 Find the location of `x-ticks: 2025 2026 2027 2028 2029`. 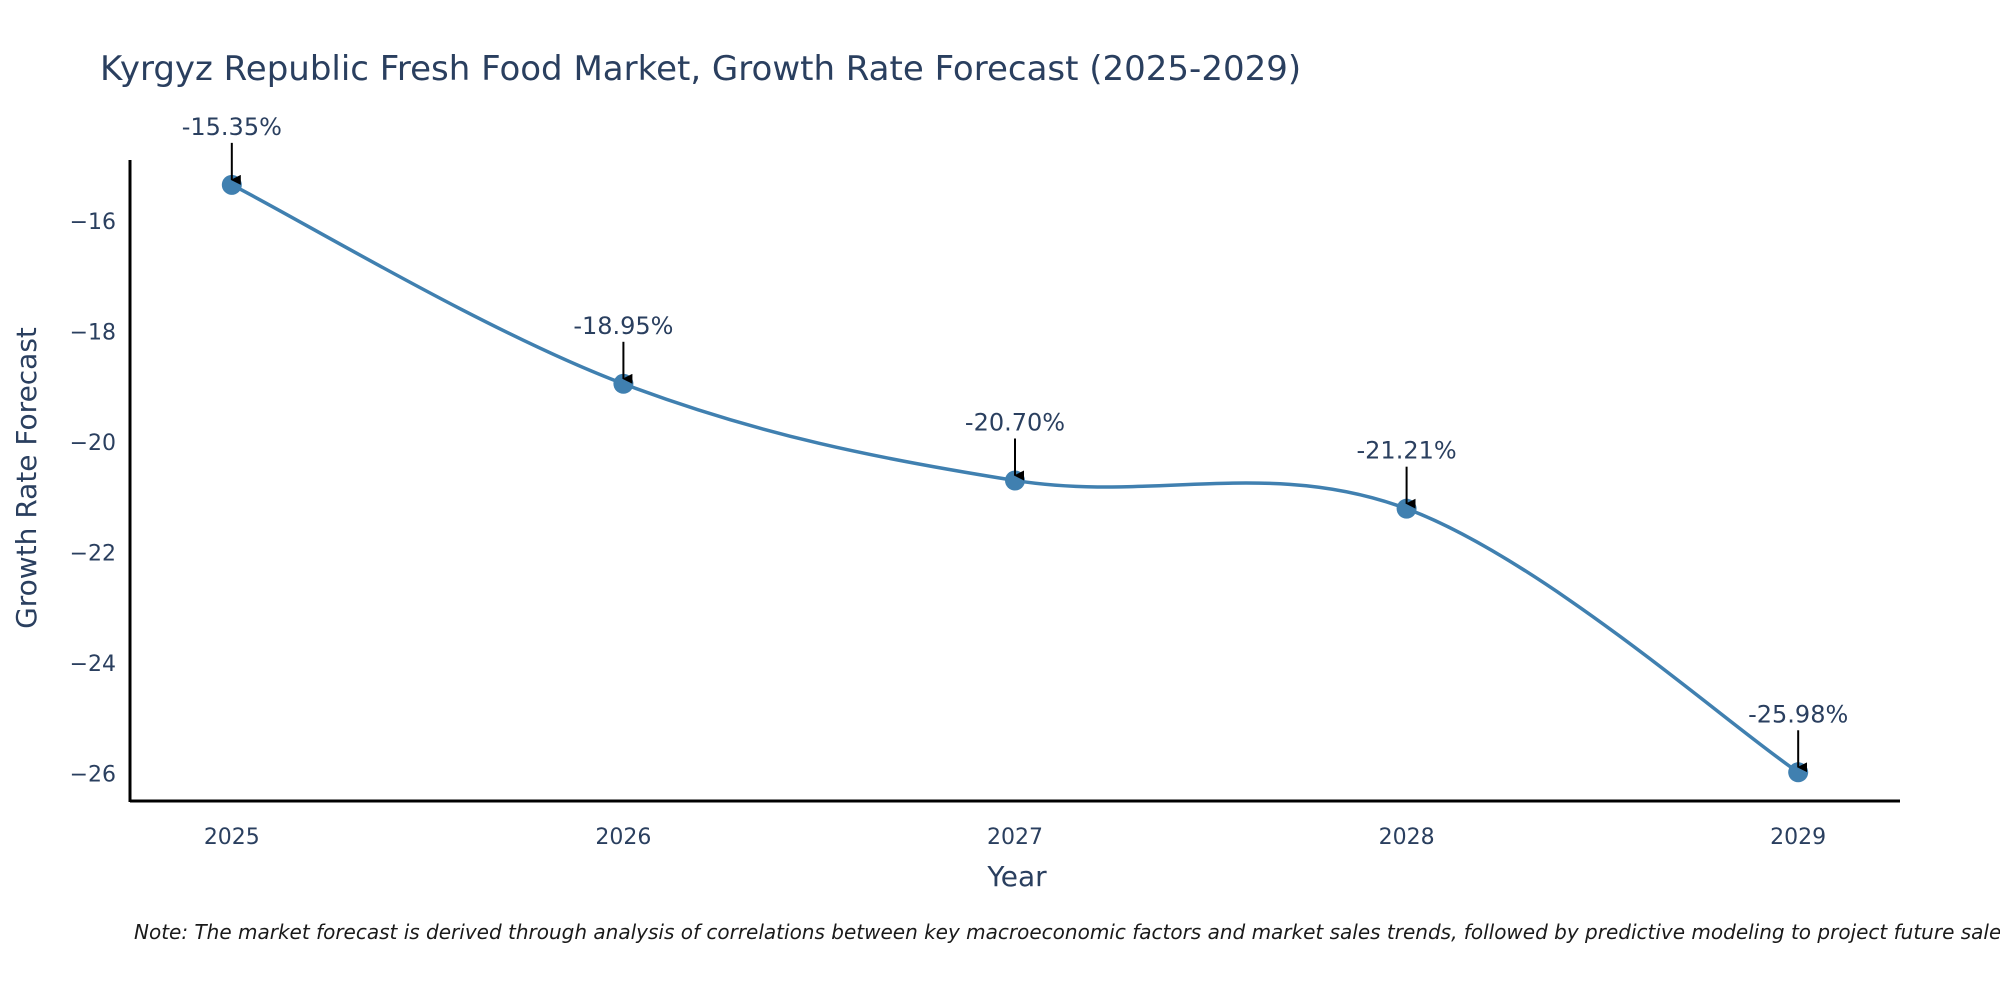

x-ticks: 2025 2026 2027 2028 2029 is located at coordinates (1015, 837).